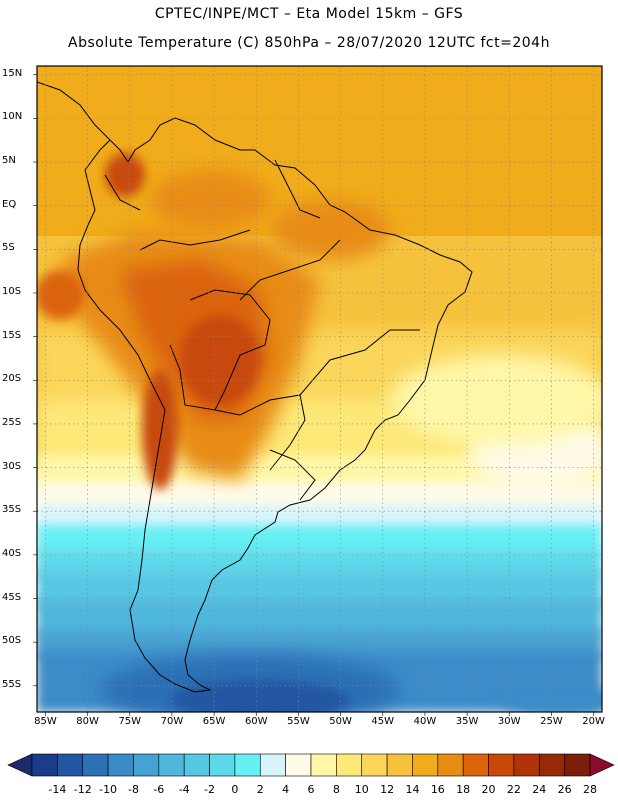 This screenshot has width=618, height=800. I want to click on lat-tick-label: 5S, so click(8, 248).